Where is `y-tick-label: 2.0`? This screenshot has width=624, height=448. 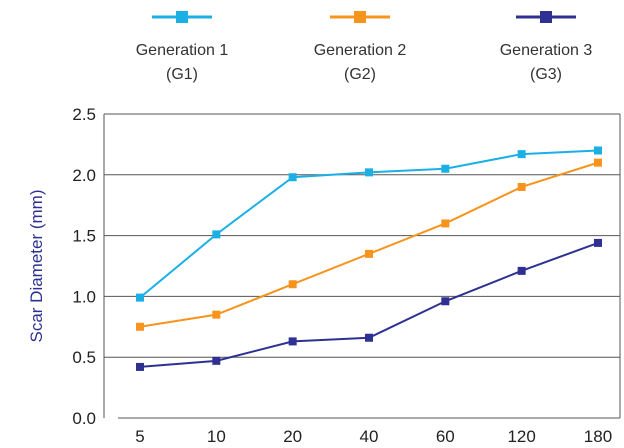
y-tick-label: 2.0 is located at coordinates (84, 175).